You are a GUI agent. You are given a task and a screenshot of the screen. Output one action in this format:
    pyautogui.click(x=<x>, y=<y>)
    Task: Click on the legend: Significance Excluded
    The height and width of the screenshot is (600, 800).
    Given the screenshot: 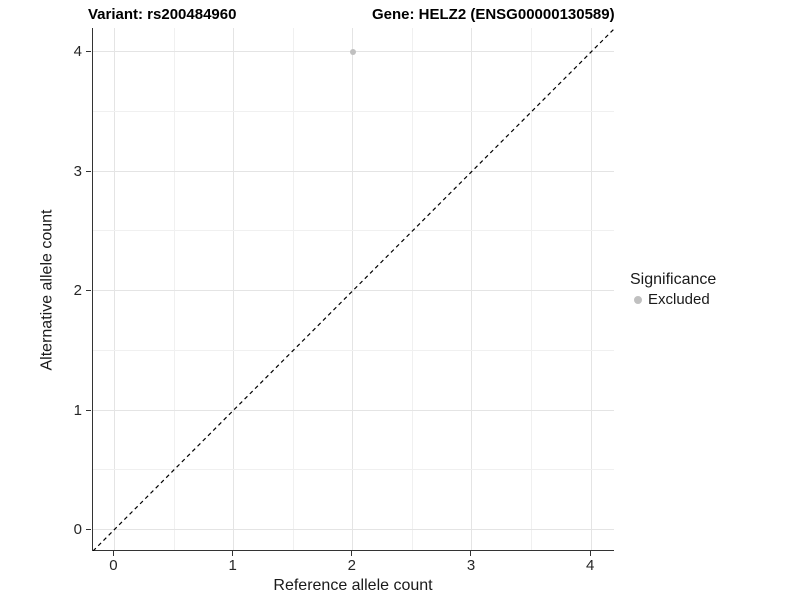 What is the action you would take?
    pyautogui.click(x=673, y=289)
    